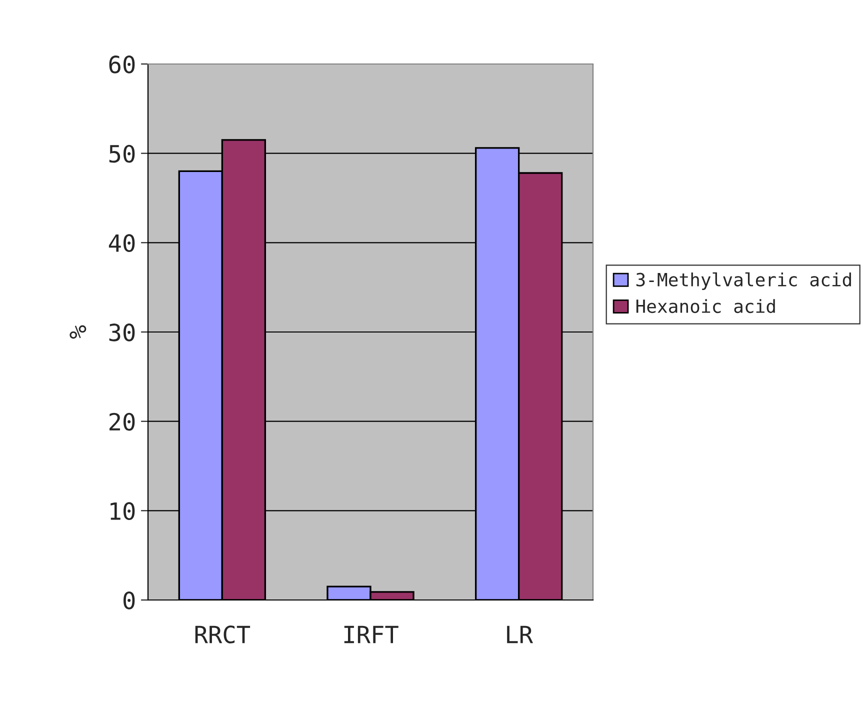 The width and height of the screenshot is (863, 701). Describe the element at coordinates (122, 511) in the screenshot. I see `y-tick-label: 10` at that location.